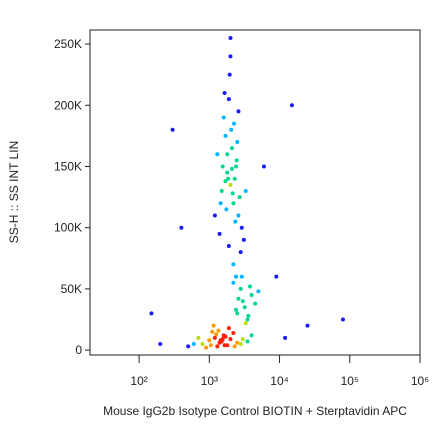  Describe the element at coordinates (68, 166) in the screenshot. I see `y-tick-label: 150K` at that location.